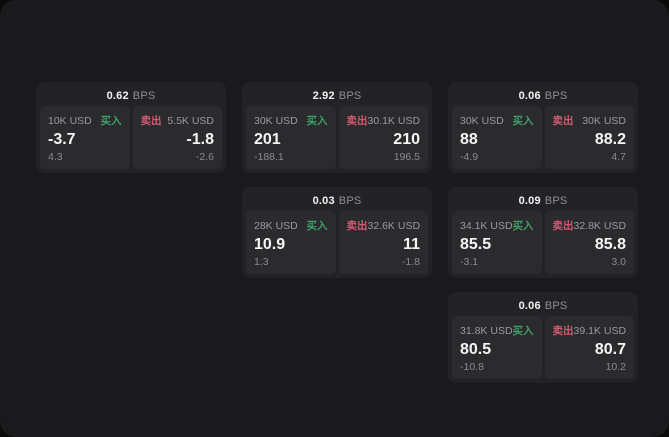  What do you see at coordinates (200, 139) in the screenshot?
I see `ask-price: -1.8` at bounding box center [200, 139].